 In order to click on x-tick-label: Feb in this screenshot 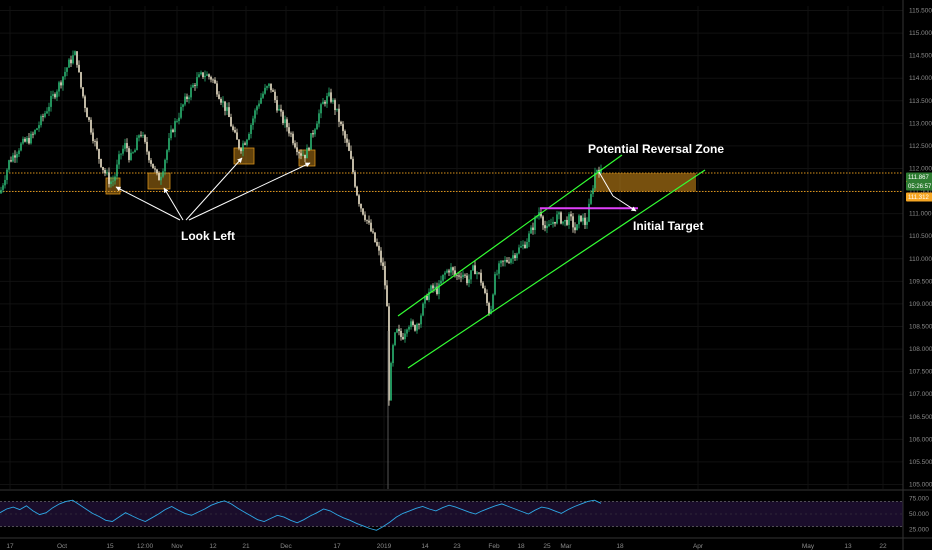, I will do `click(494, 546)`.